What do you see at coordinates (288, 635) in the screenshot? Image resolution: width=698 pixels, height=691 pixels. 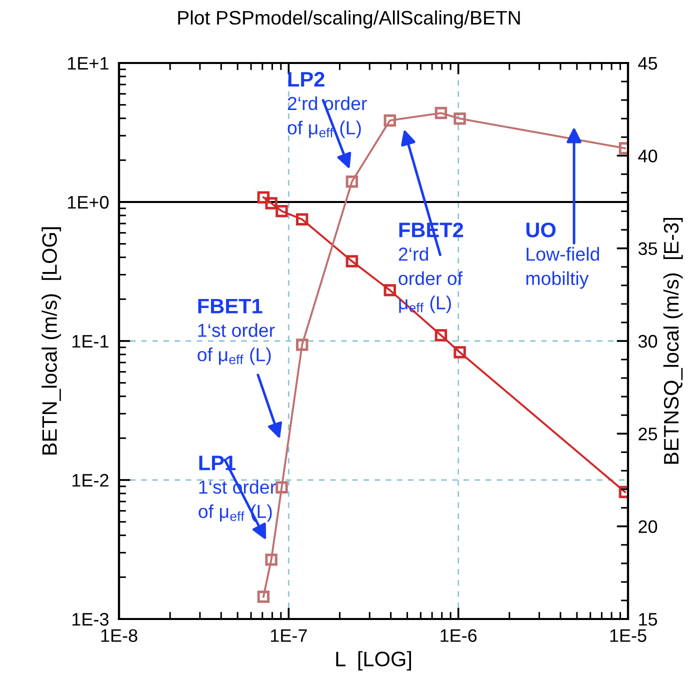 I see `x-tick-label: 1E-7` at bounding box center [288, 635].